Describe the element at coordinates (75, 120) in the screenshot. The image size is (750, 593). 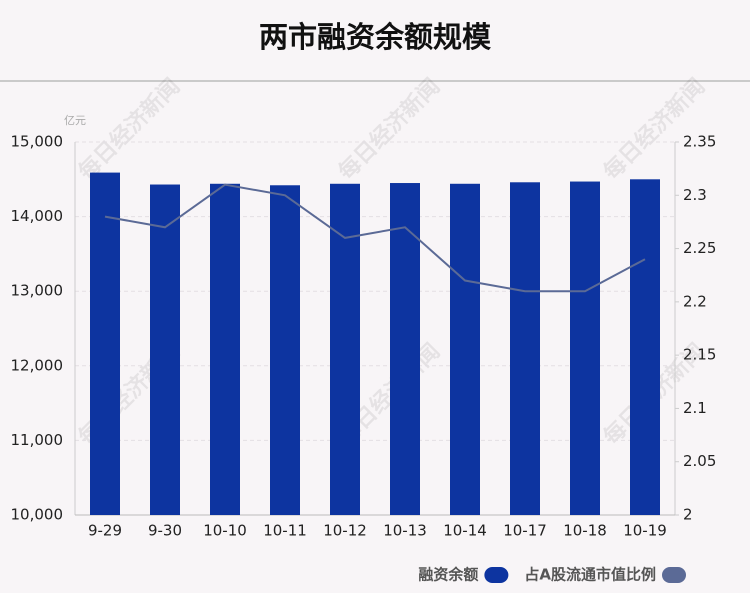
I see `y-unit: 亿元` at that location.